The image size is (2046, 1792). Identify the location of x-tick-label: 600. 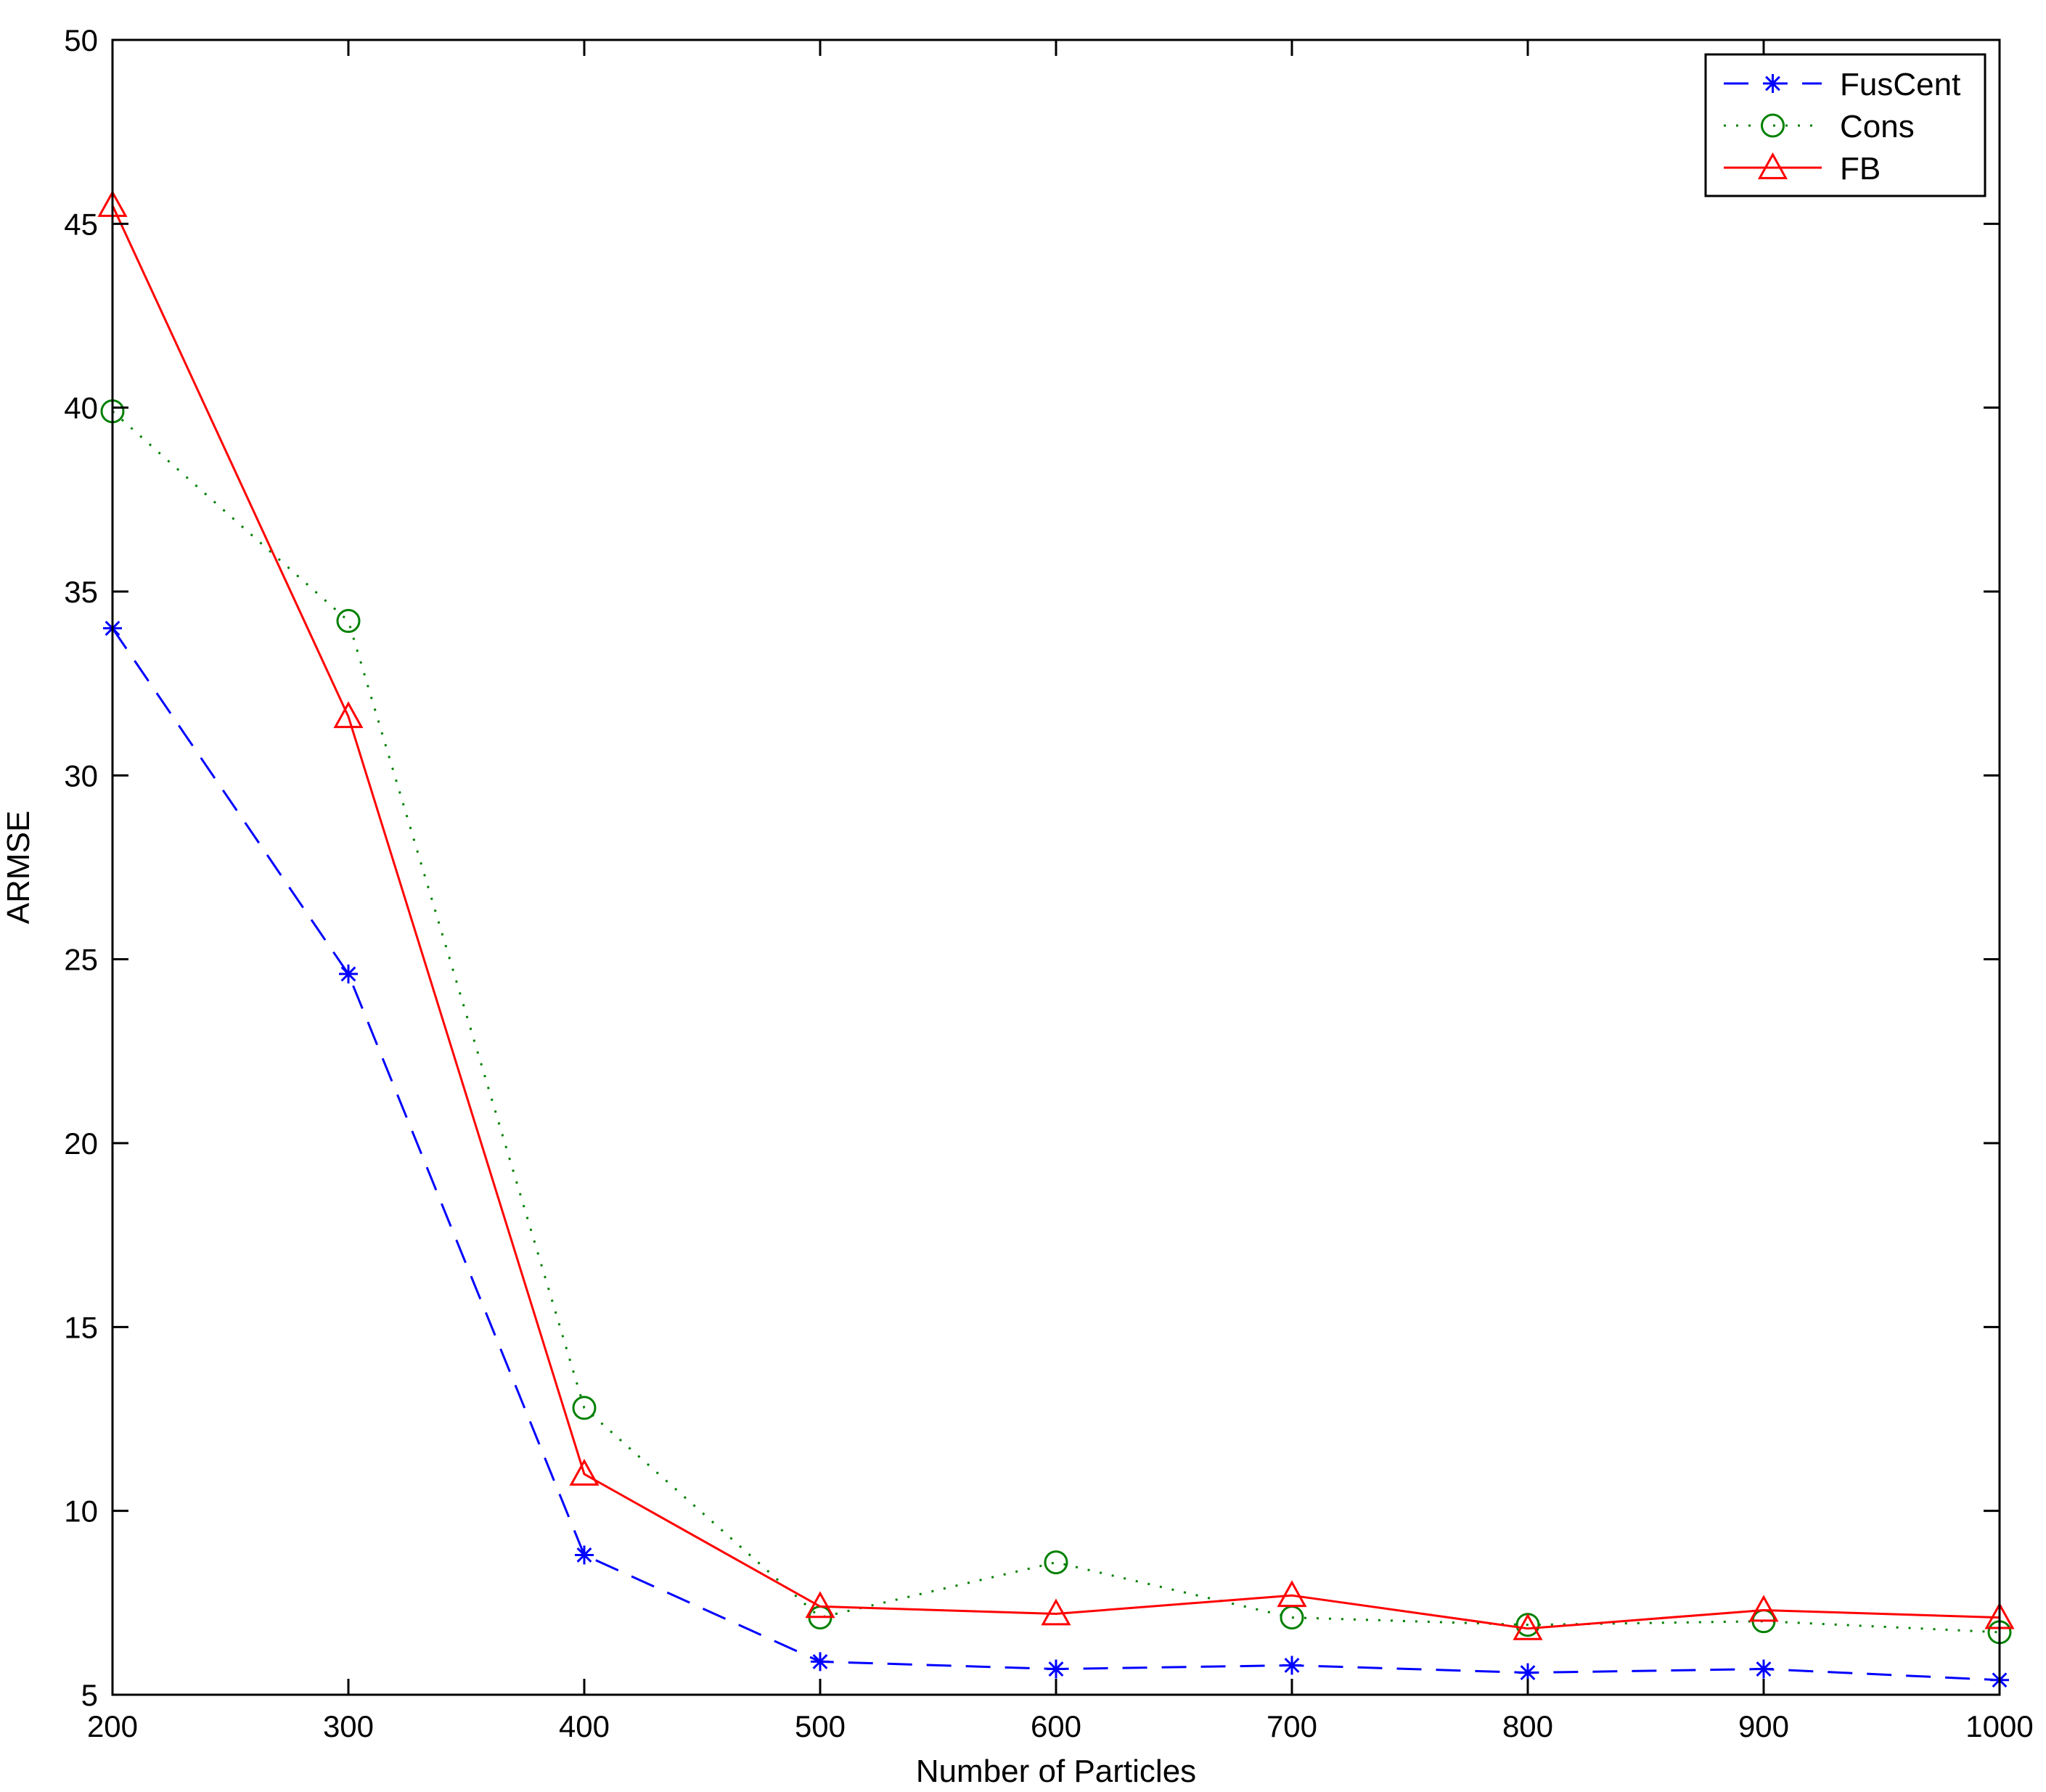
(1056, 1726).